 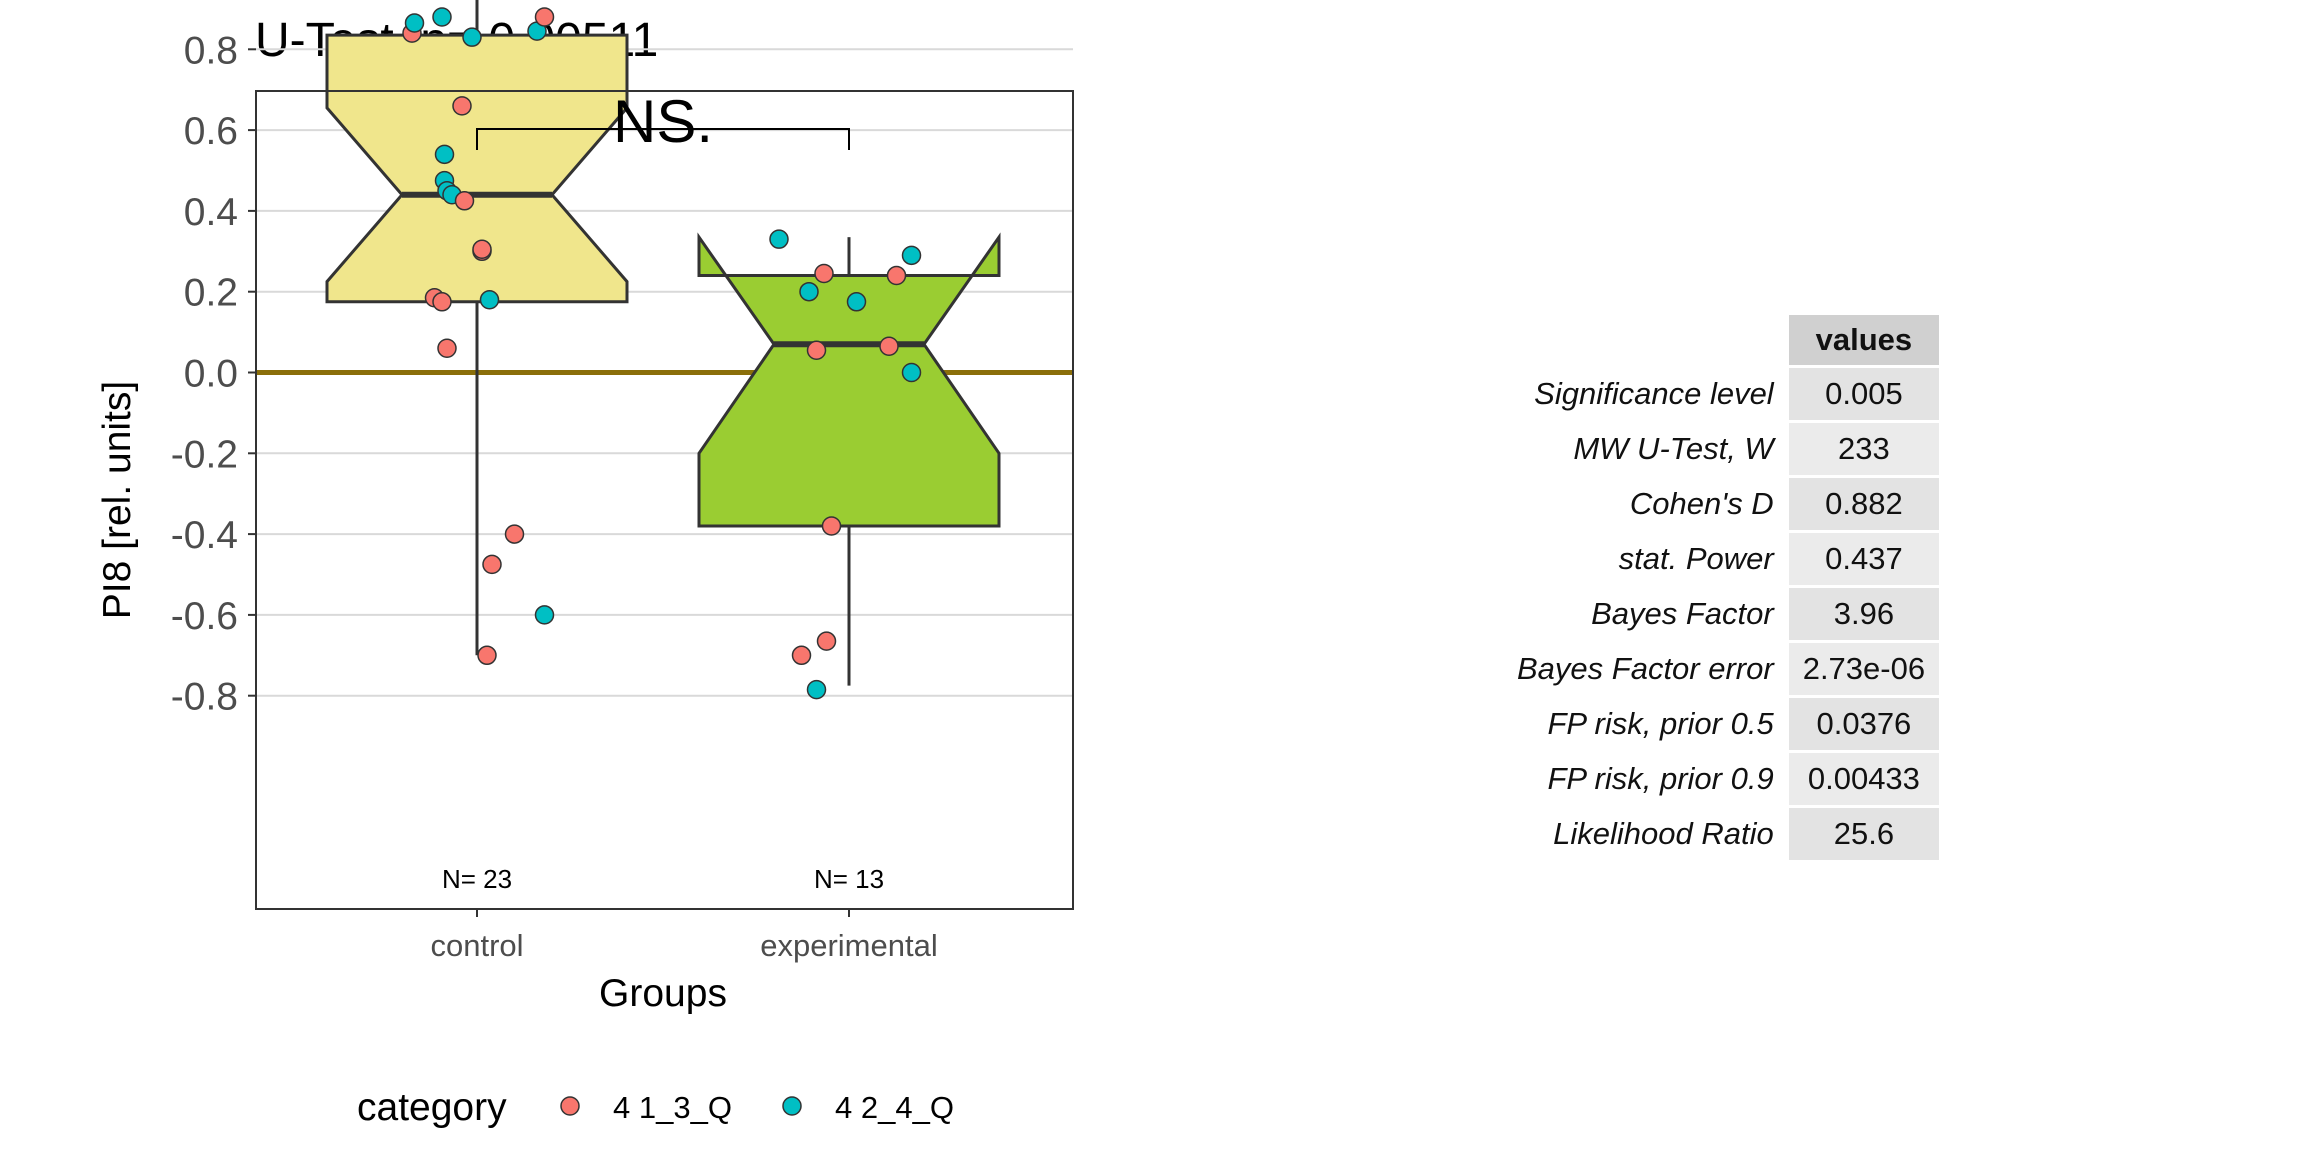 What do you see at coordinates (662, 353) in the screenshot?
I see `data-points` at bounding box center [662, 353].